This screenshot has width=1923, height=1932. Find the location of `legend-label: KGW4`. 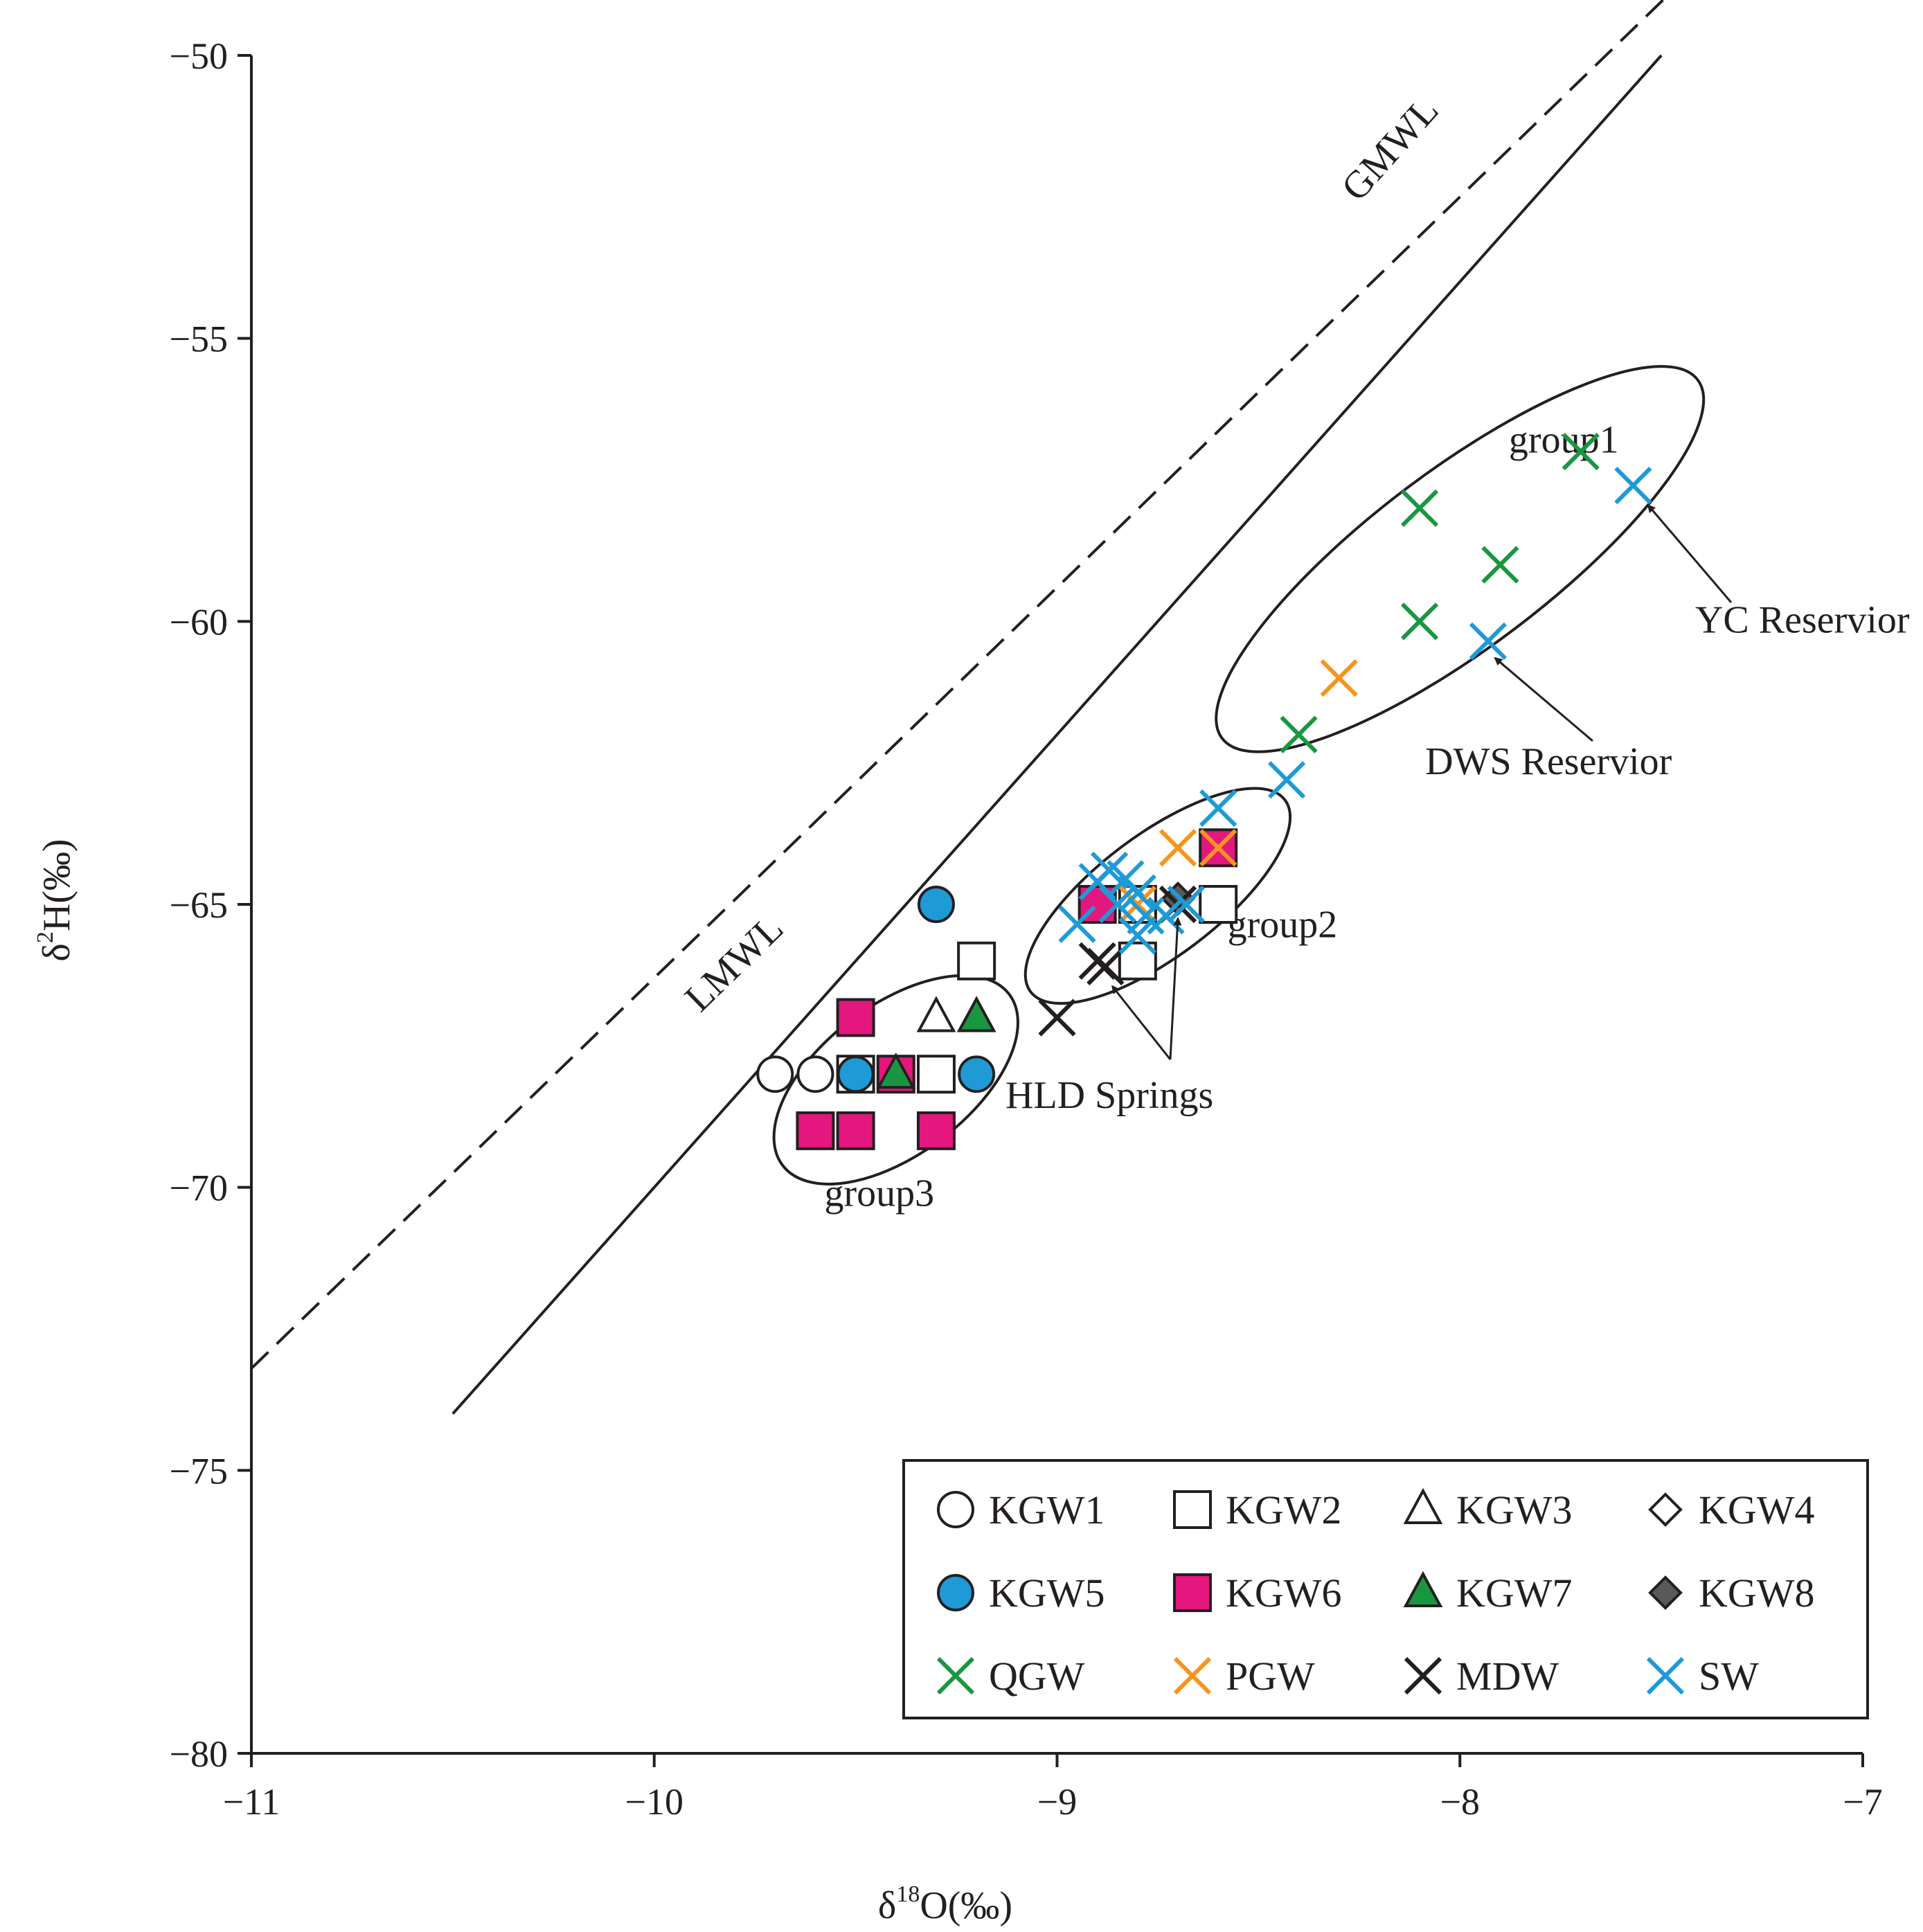

legend-label: KGW4 is located at coordinates (1757, 1509).